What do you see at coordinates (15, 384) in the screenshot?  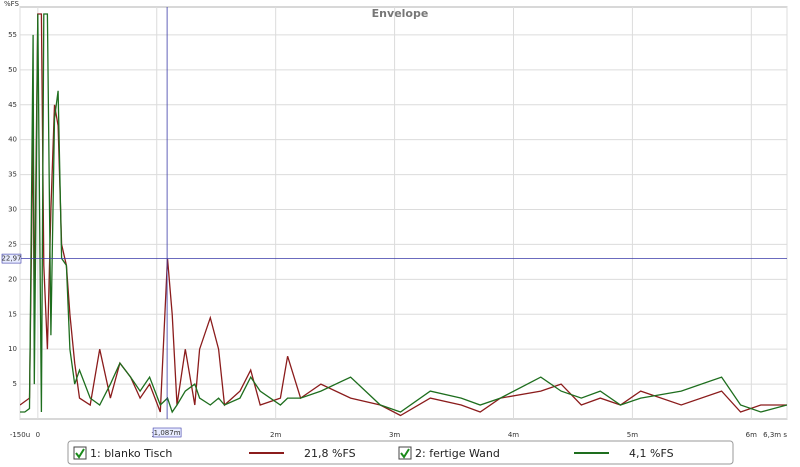 I see `y-tick-label: 5` at bounding box center [15, 384].